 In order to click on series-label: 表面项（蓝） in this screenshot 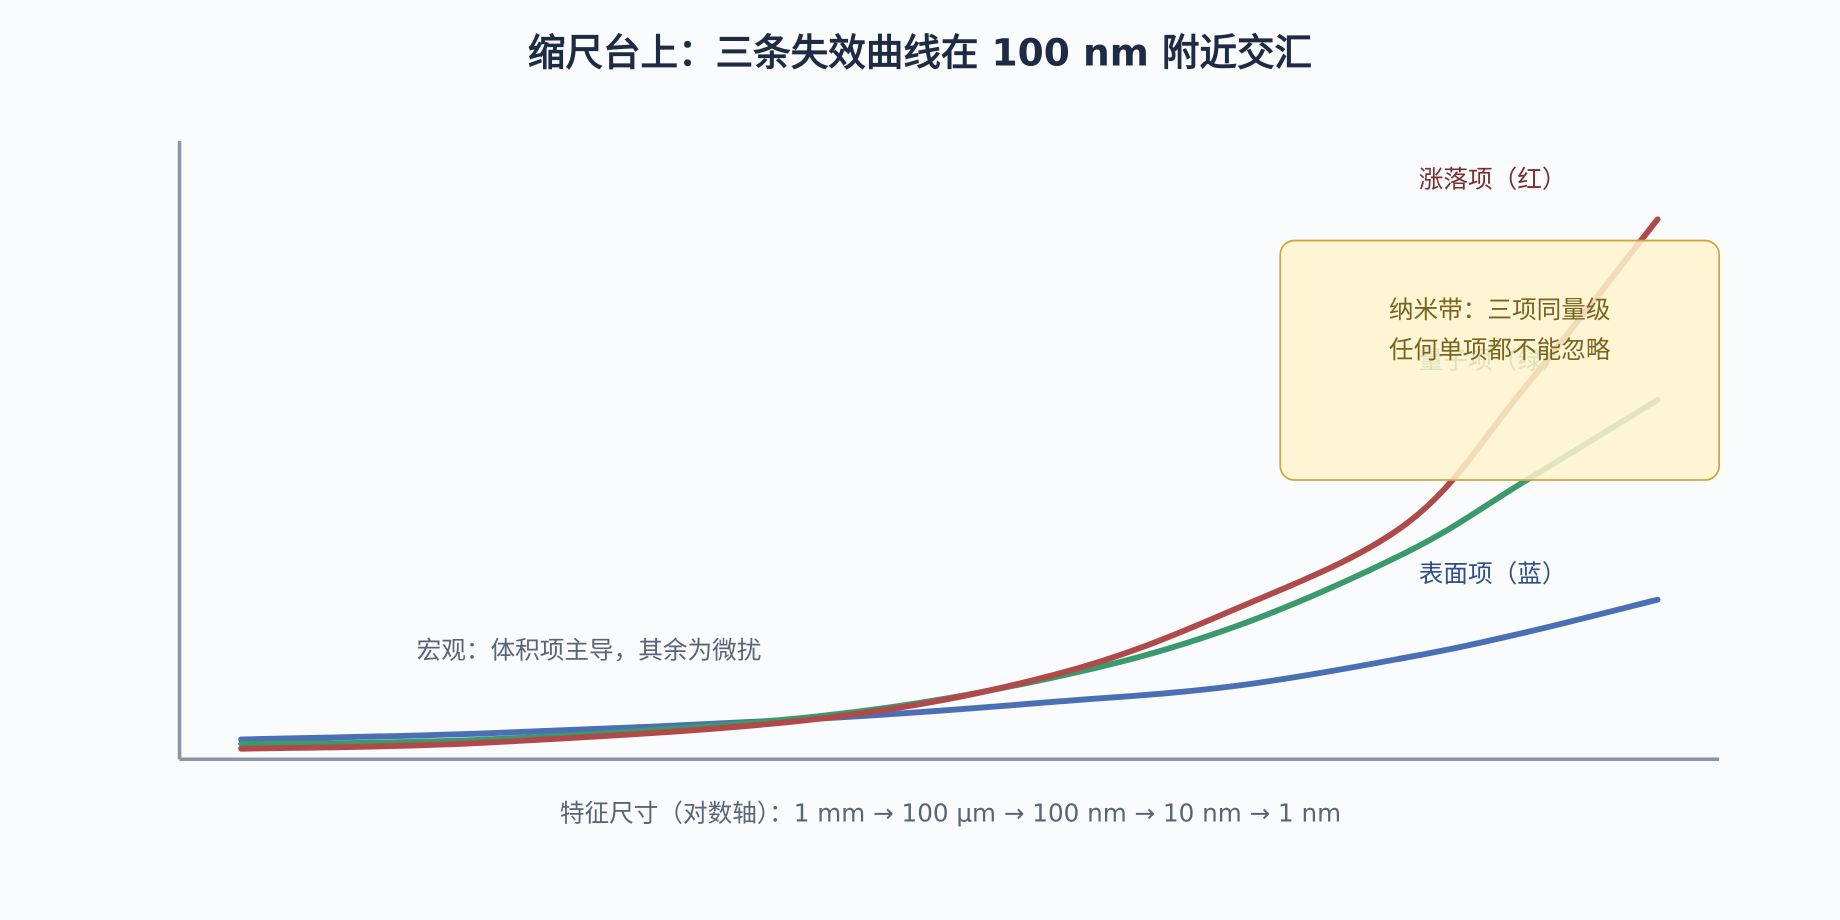, I will do `click(1493, 573)`.